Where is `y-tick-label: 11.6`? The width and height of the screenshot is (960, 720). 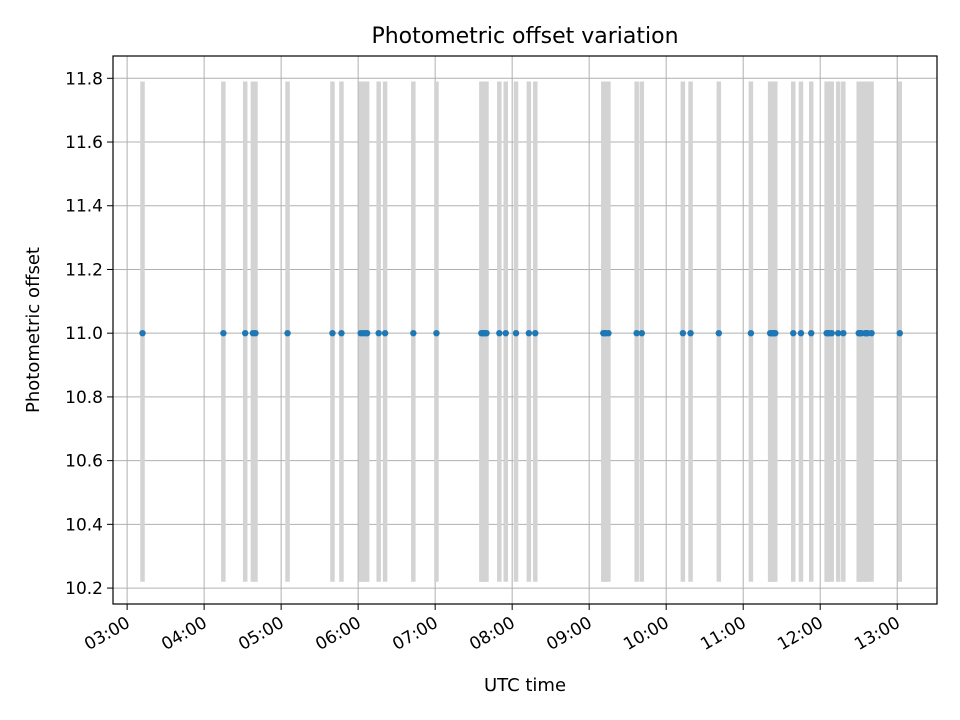
y-tick-label: 11.6 is located at coordinates (84, 143).